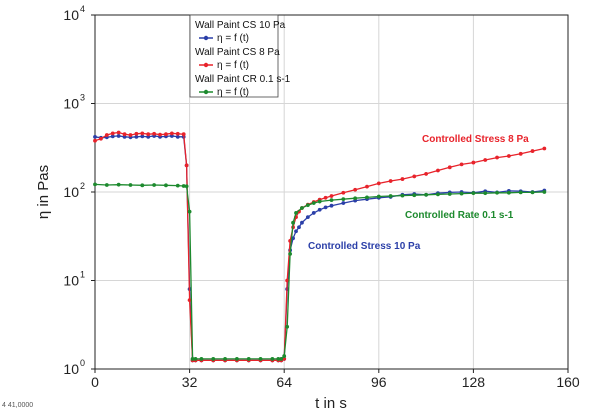  I want to click on legend-title: Wall Paint CS 10 Pa, so click(240, 25).